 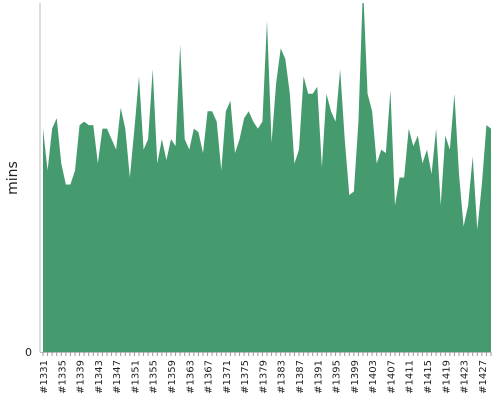 I want to click on x-tick-label: #1387, so click(x=300, y=377).